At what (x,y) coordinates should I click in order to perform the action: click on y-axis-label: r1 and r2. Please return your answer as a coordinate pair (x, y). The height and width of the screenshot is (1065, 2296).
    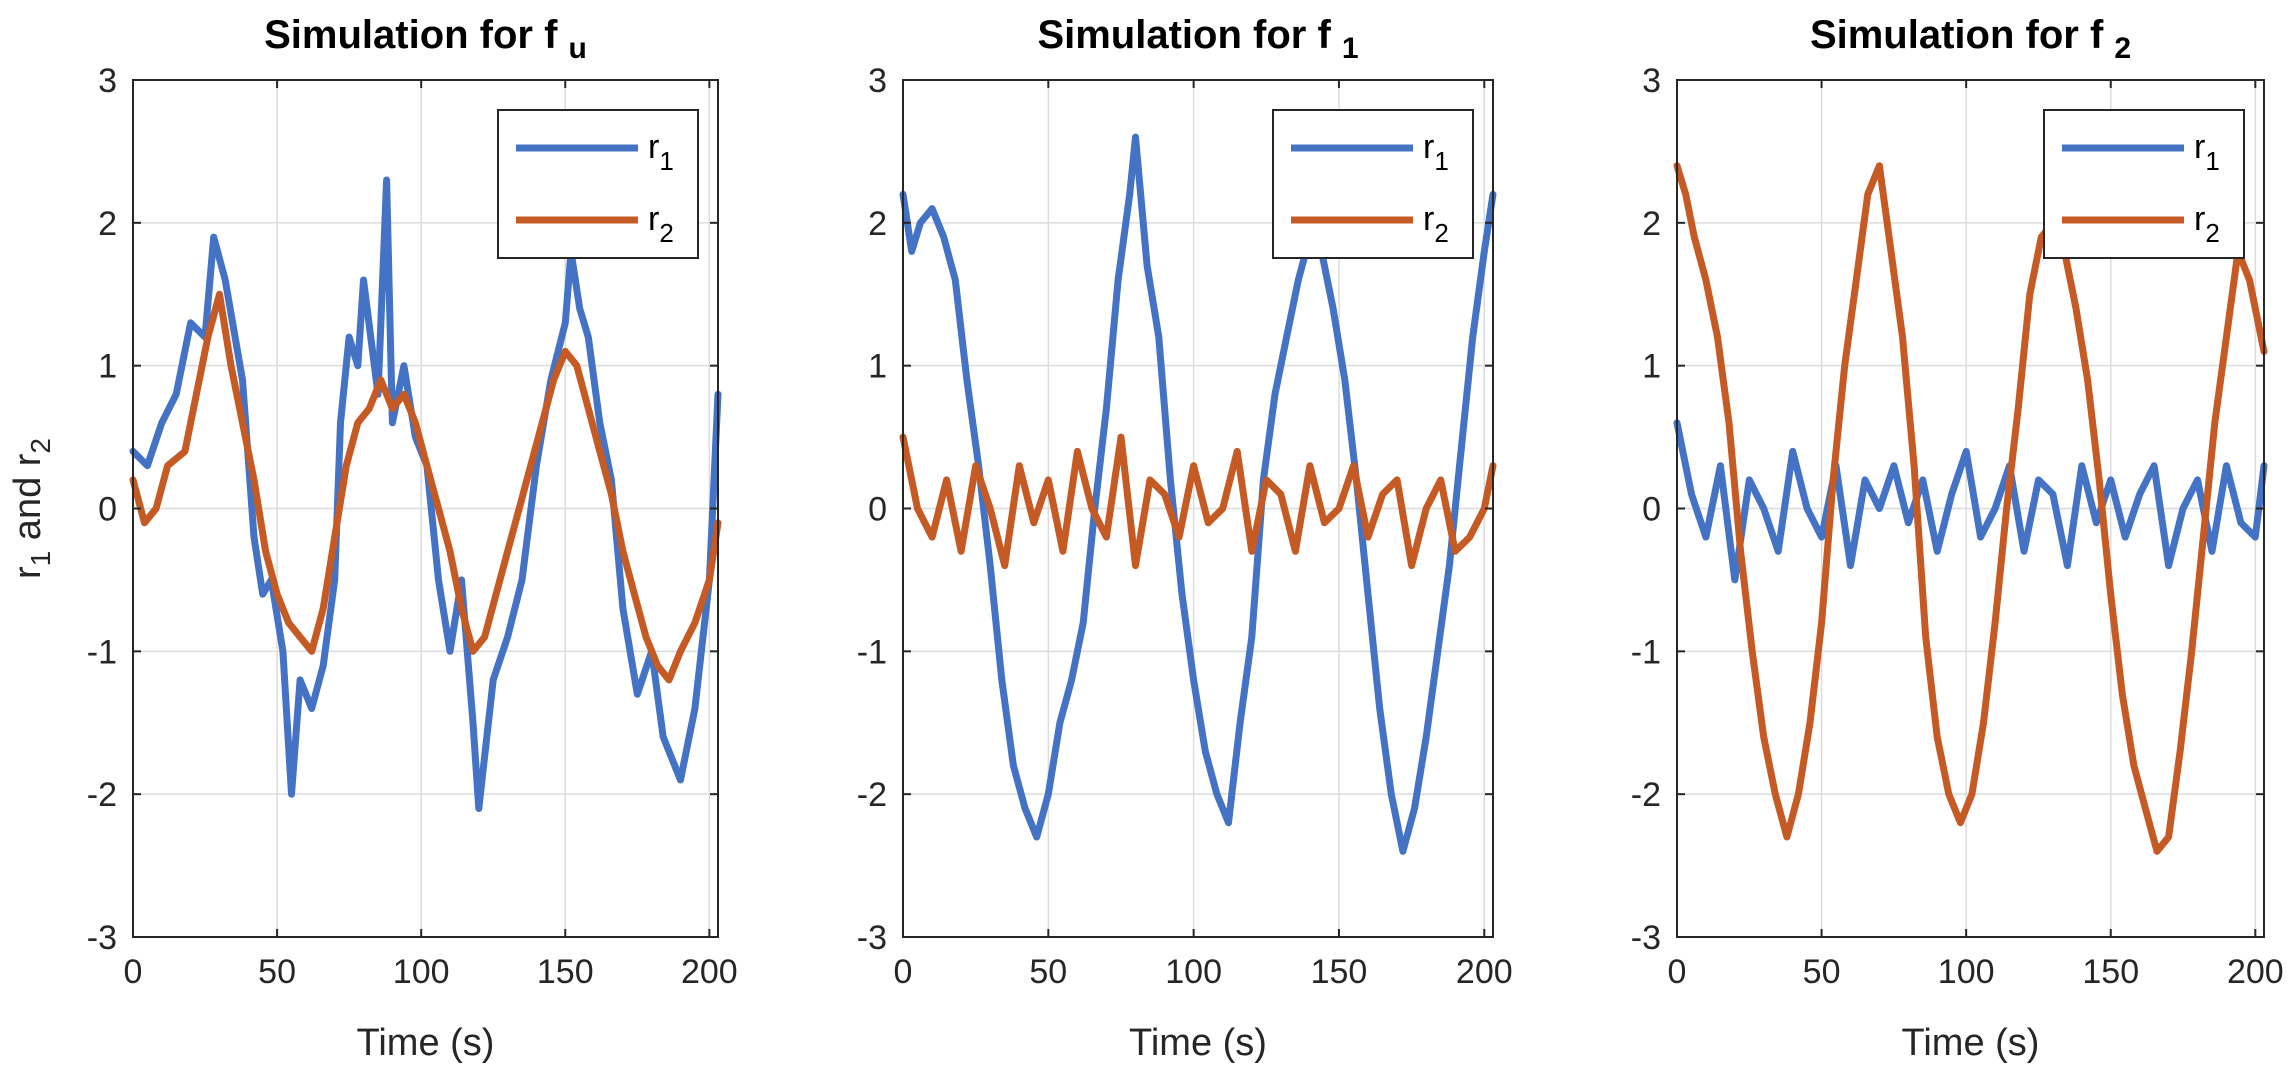
    Looking at the image, I should click on (31, 508).